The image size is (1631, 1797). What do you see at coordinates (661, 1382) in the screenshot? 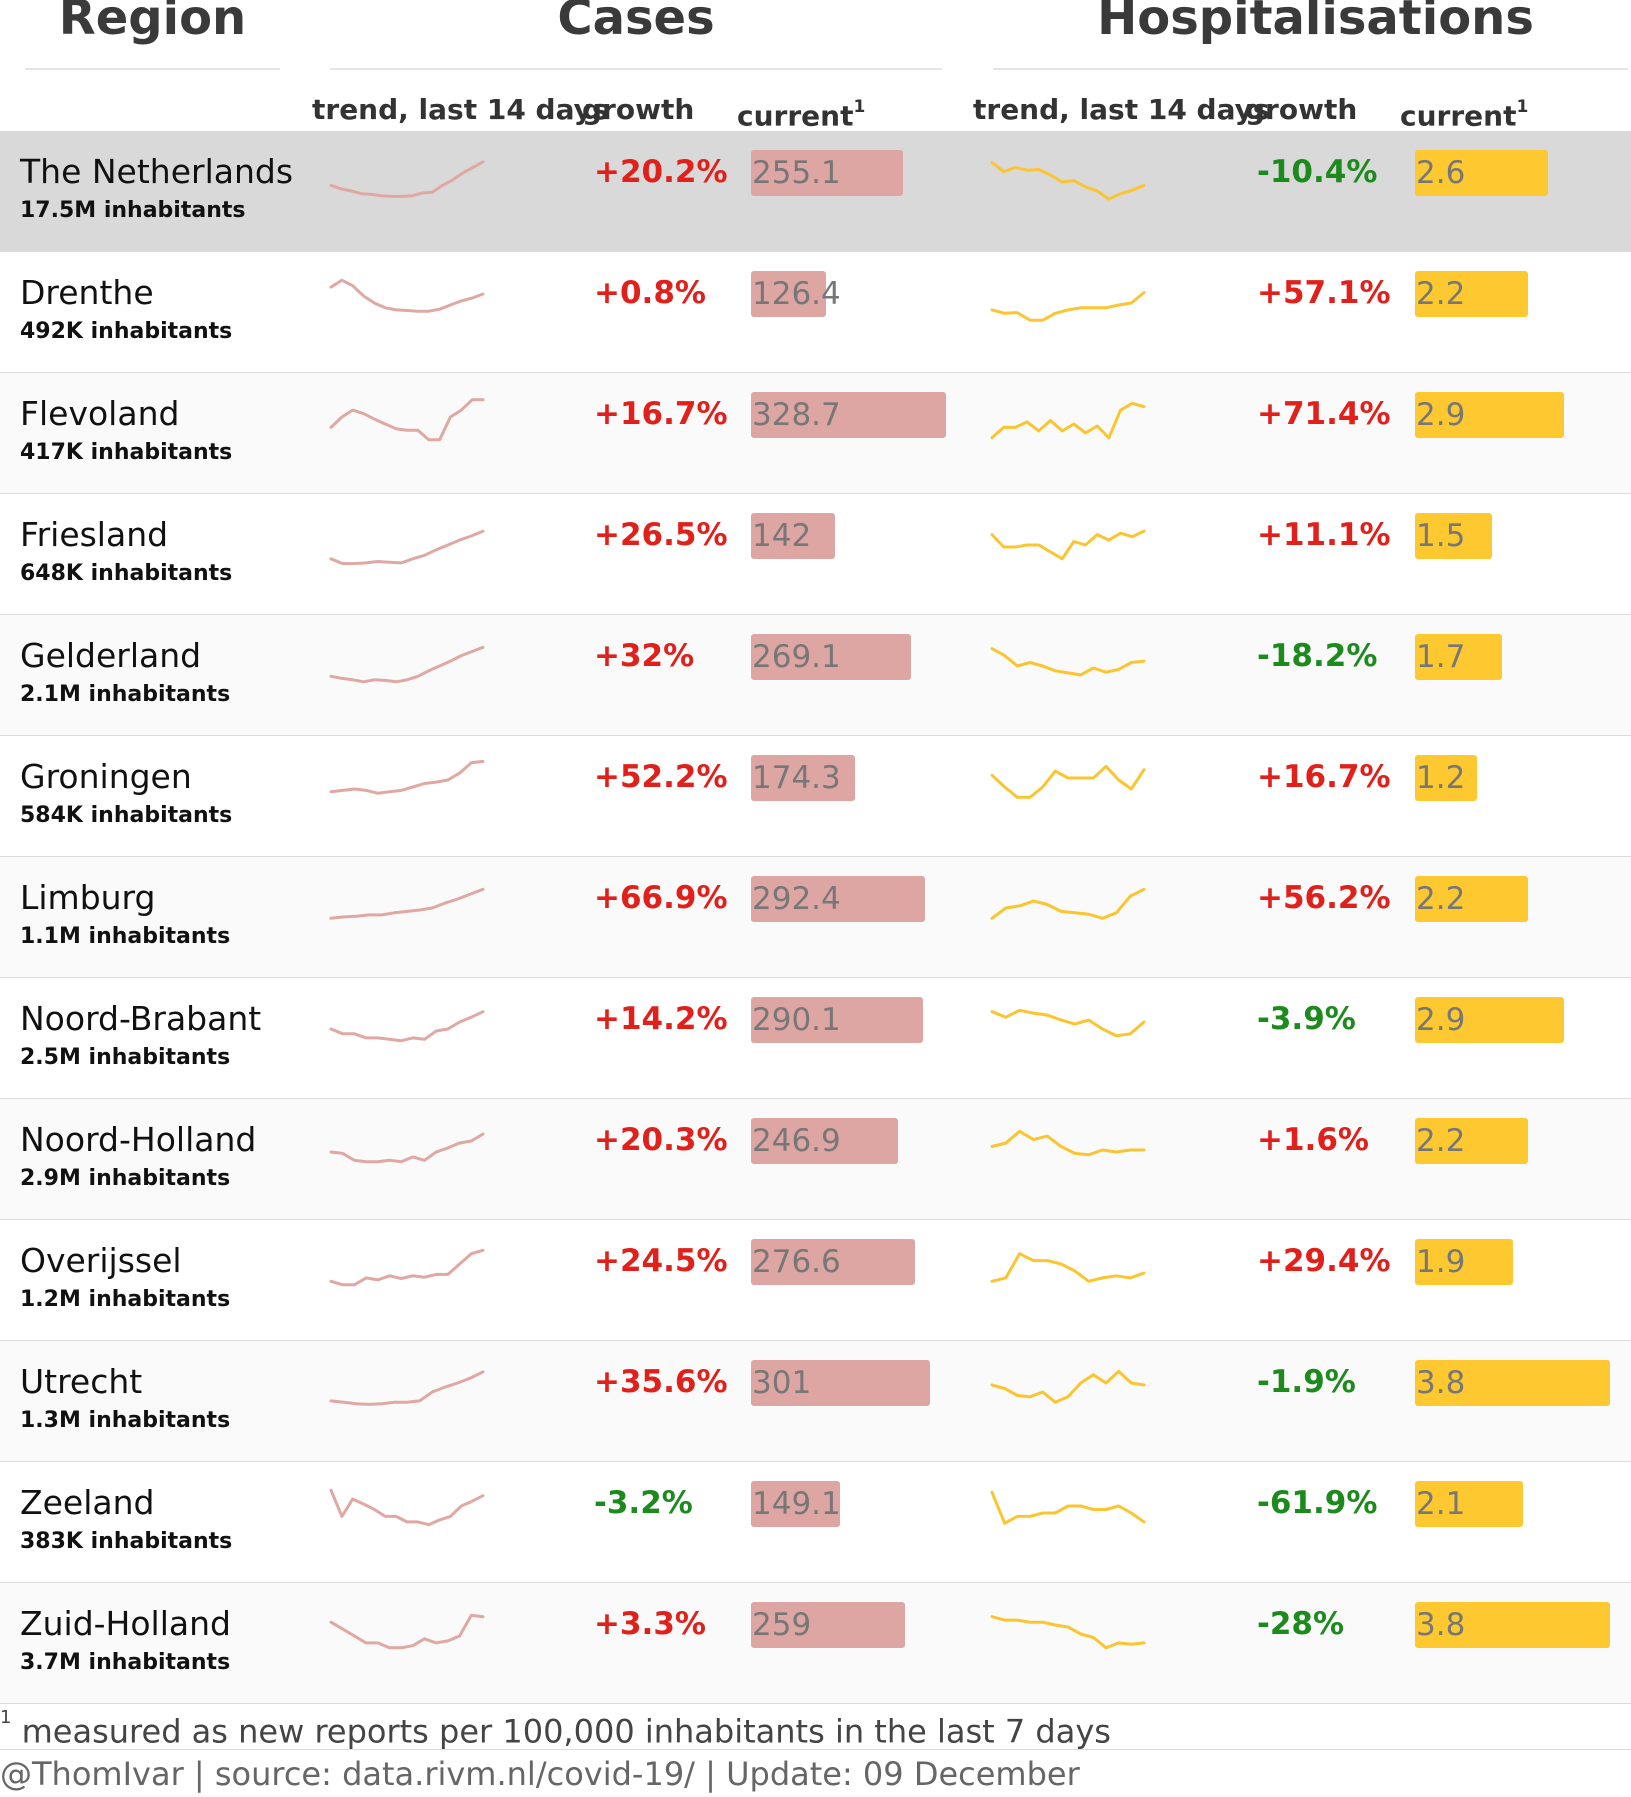
I see `cases-growth: +35.6%` at bounding box center [661, 1382].